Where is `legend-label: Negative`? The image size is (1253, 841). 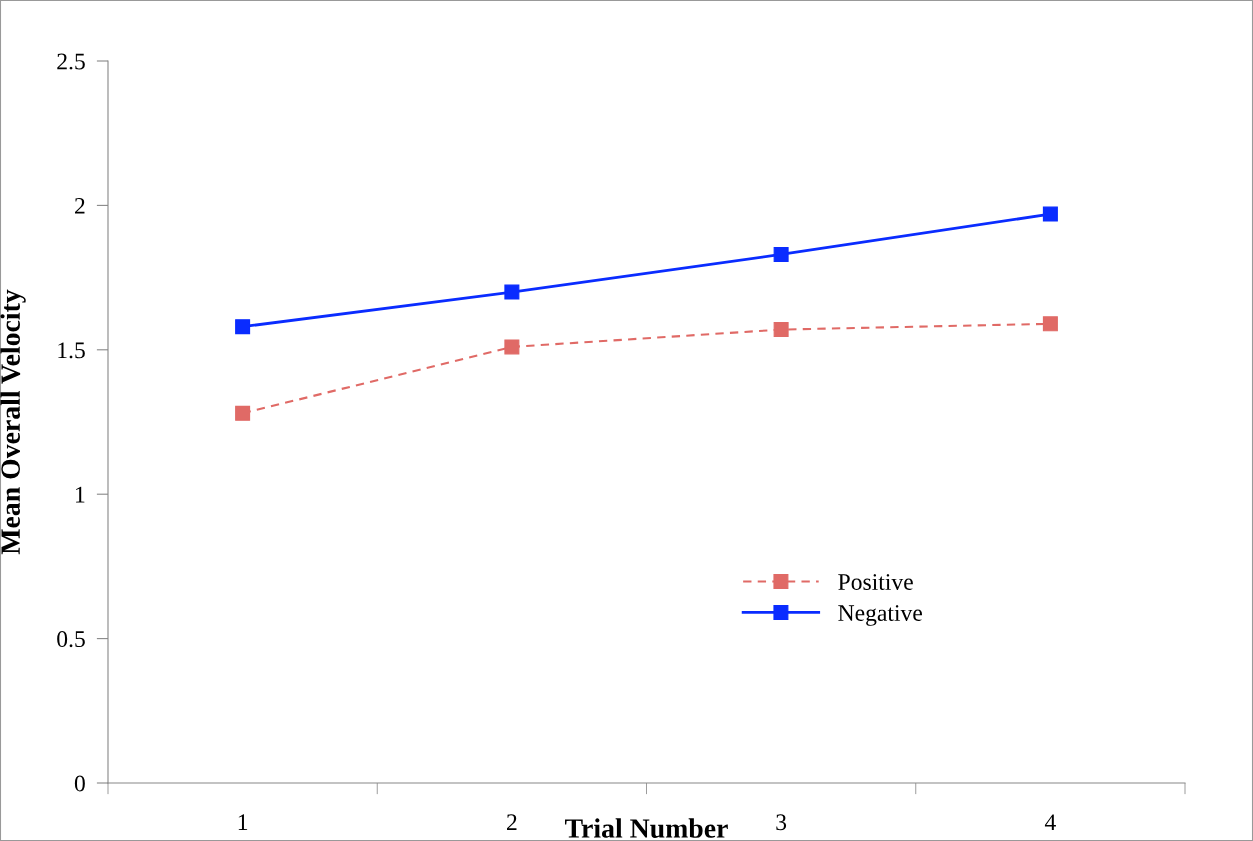 legend-label: Negative is located at coordinates (880, 615).